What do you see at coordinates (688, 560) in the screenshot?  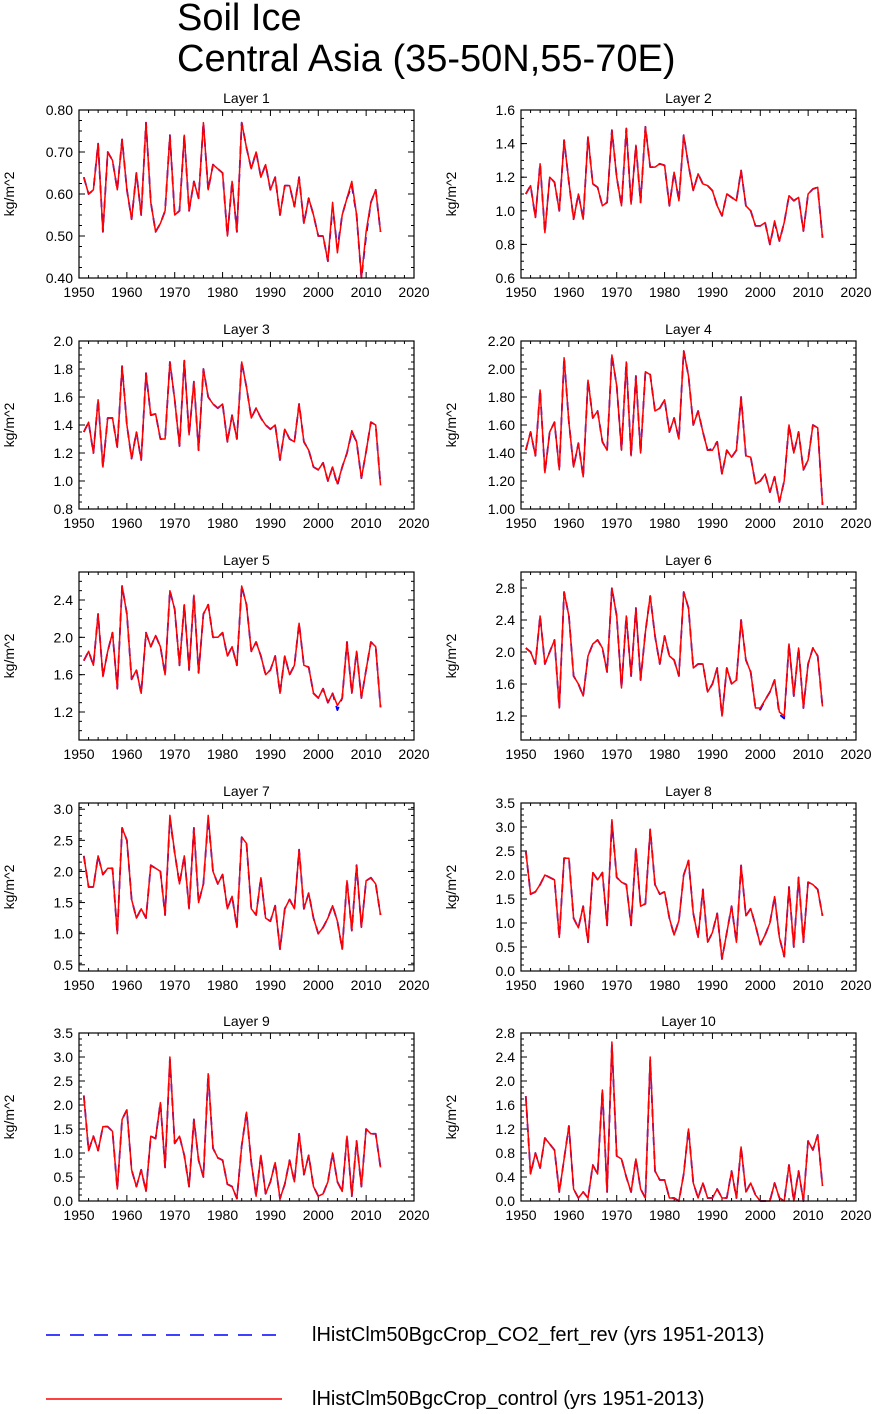 I see `chart-title: Layer 6` at bounding box center [688, 560].